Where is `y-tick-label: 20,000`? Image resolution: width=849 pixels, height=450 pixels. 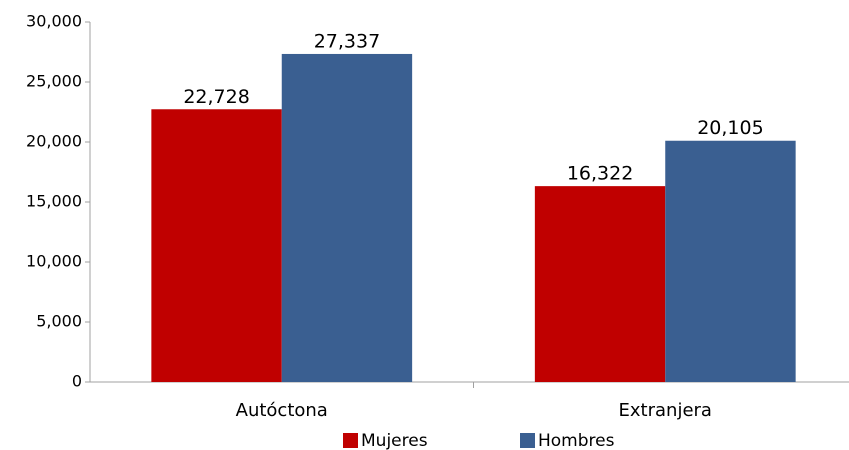 y-tick-label: 20,000 is located at coordinates (54, 141).